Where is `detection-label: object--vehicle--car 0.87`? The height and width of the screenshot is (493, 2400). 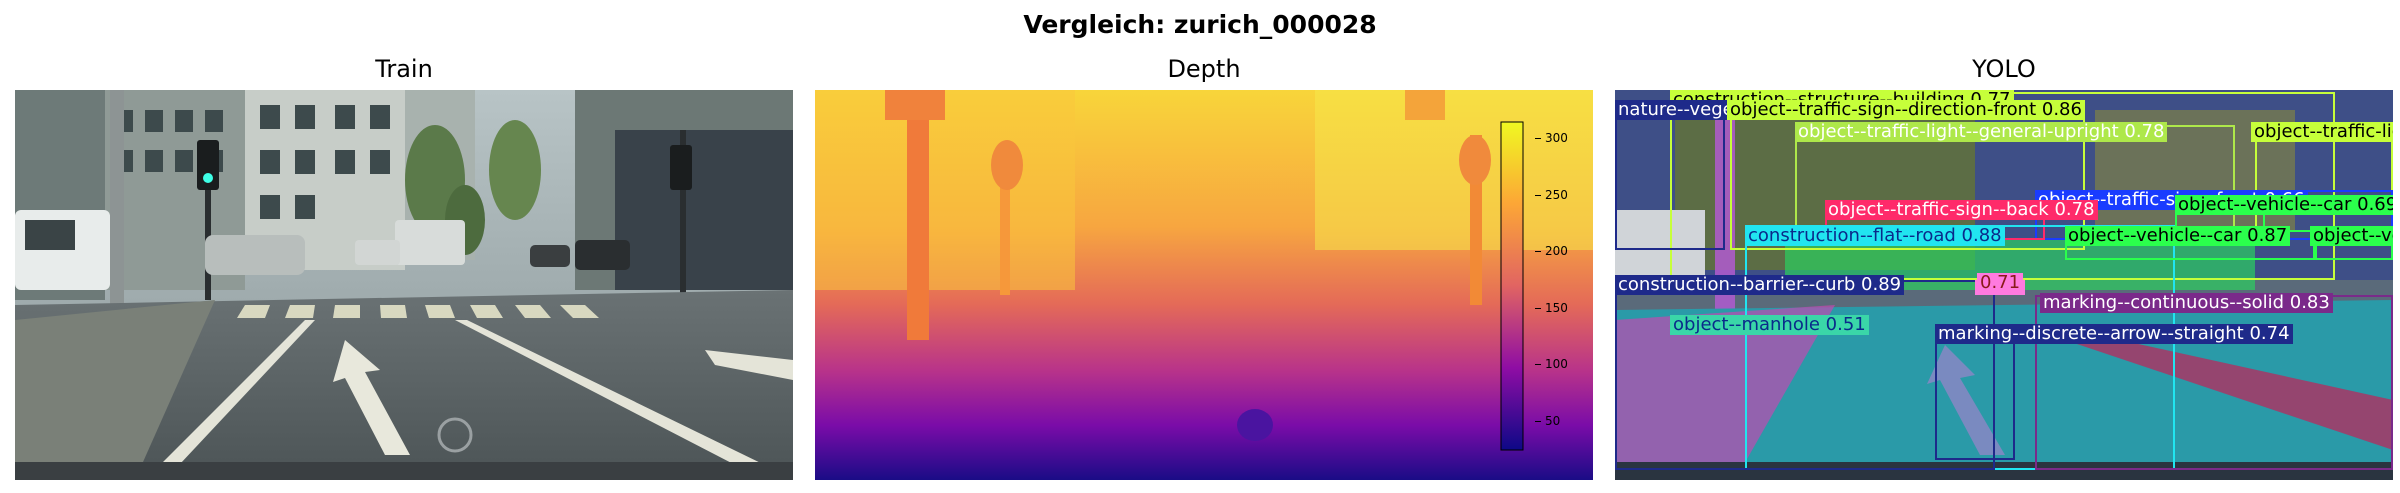 detection-label: object--vehicle--car 0.87 is located at coordinates (2178, 236).